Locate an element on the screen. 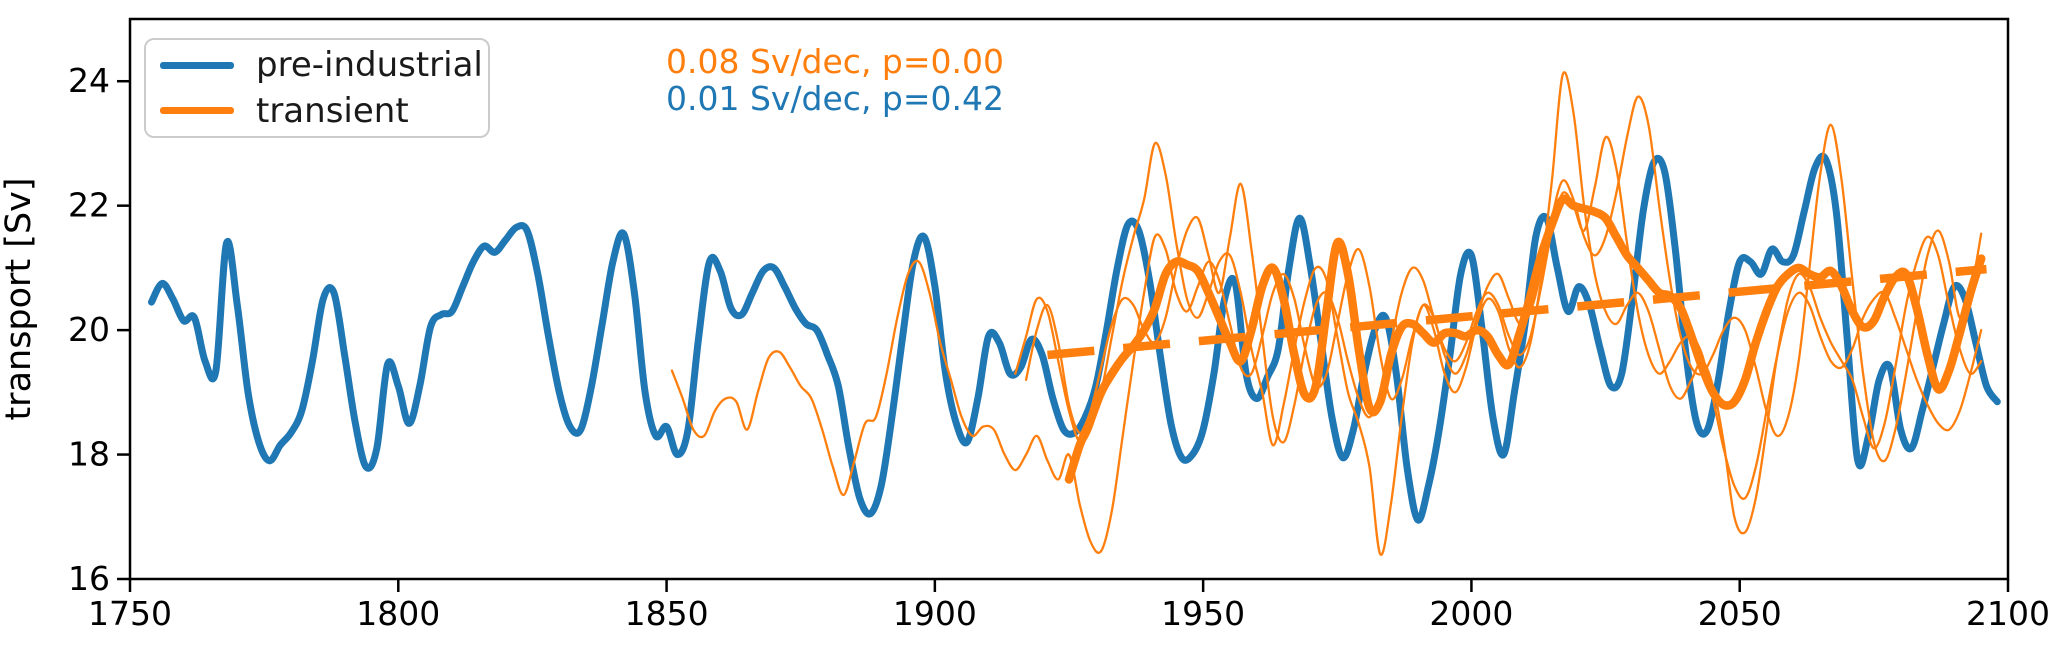 The image size is (2067, 646). legend-label-pre-industrial: pre-industrial is located at coordinates (369, 65).